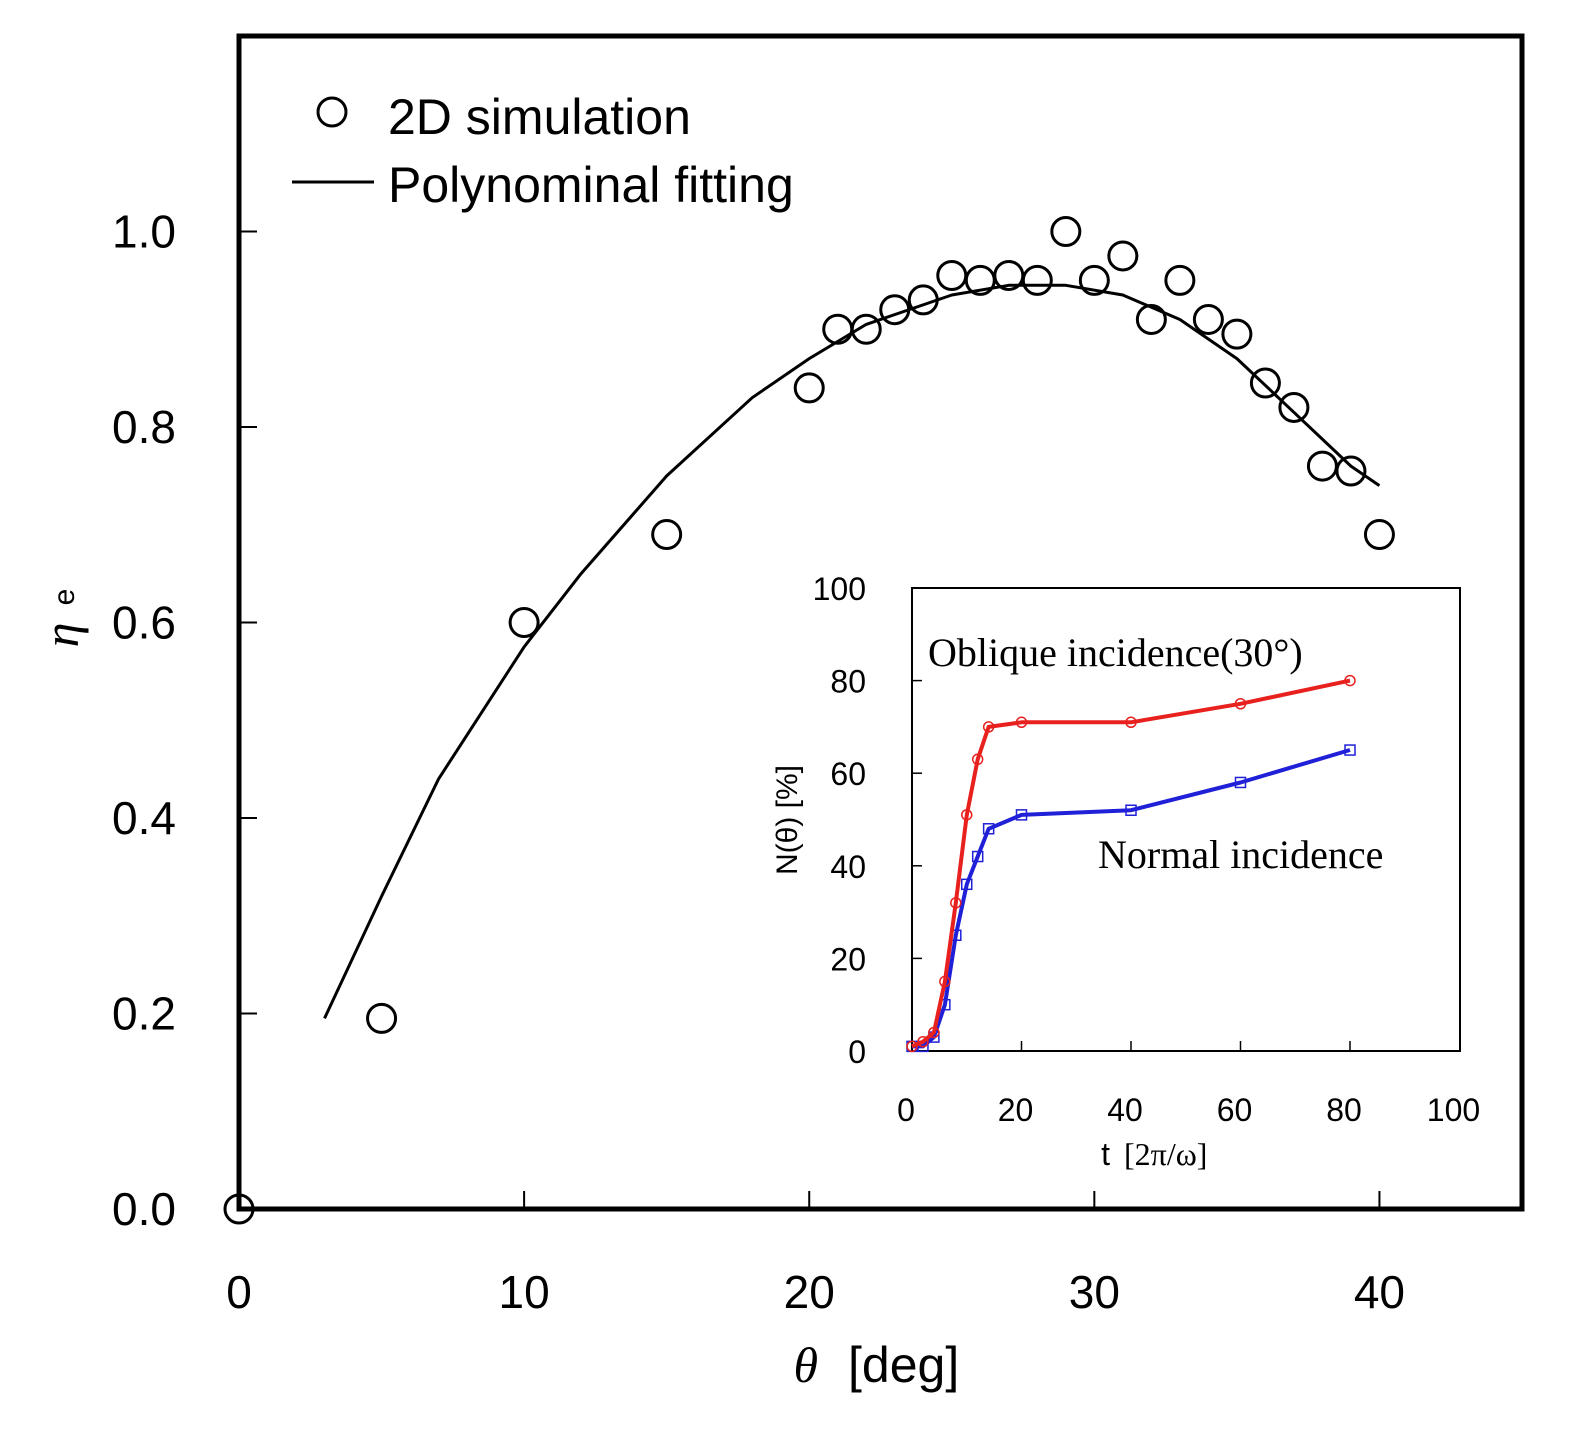 Image resolution: width=1581 pixels, height=1431 pixels. I want to click on legend: 2D simulation Polynominal fitting, so click(543, 151).